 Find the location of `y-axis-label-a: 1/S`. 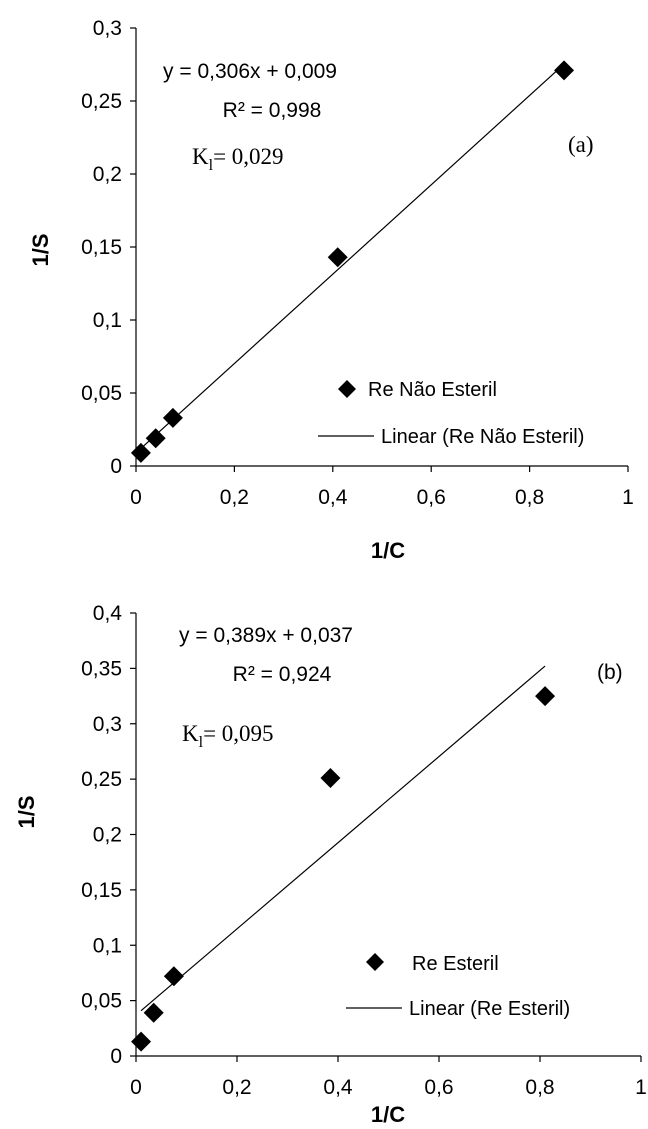

y-axis-label-a: 1/S is located at coordinates (40, 249).